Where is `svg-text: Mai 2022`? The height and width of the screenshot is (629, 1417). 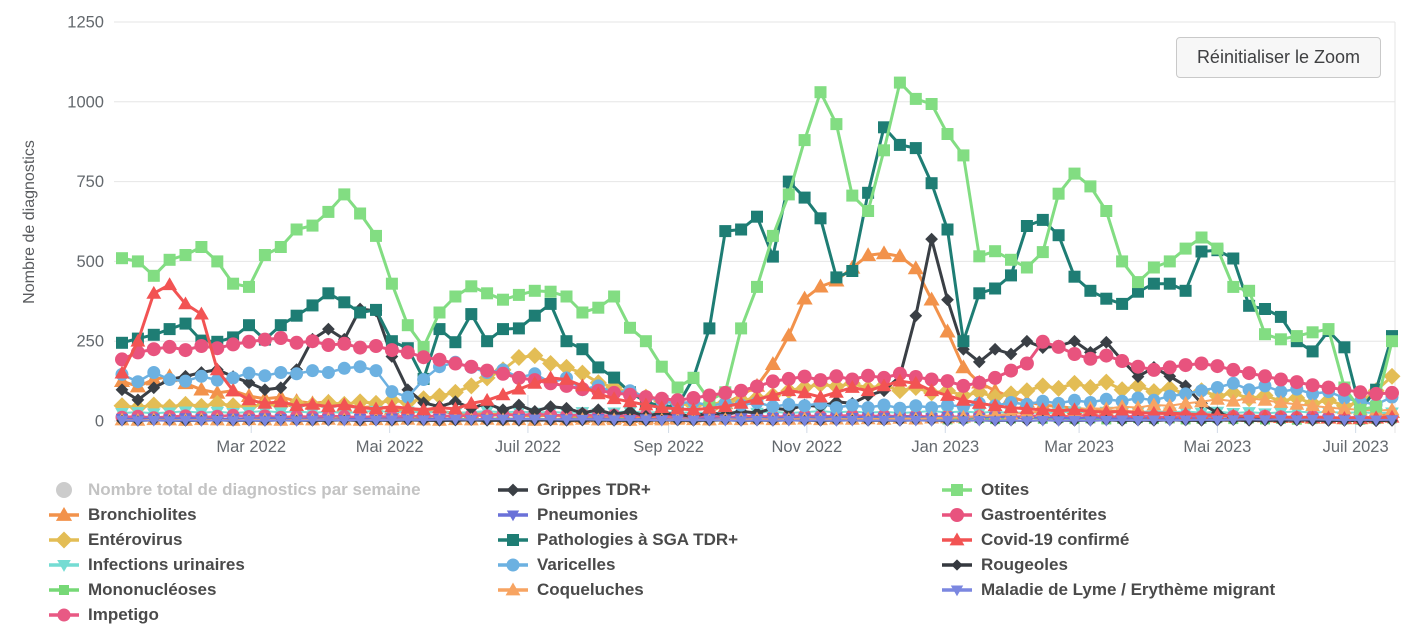 svg-text: Mai 2022 is located at coordinates (390, 447).